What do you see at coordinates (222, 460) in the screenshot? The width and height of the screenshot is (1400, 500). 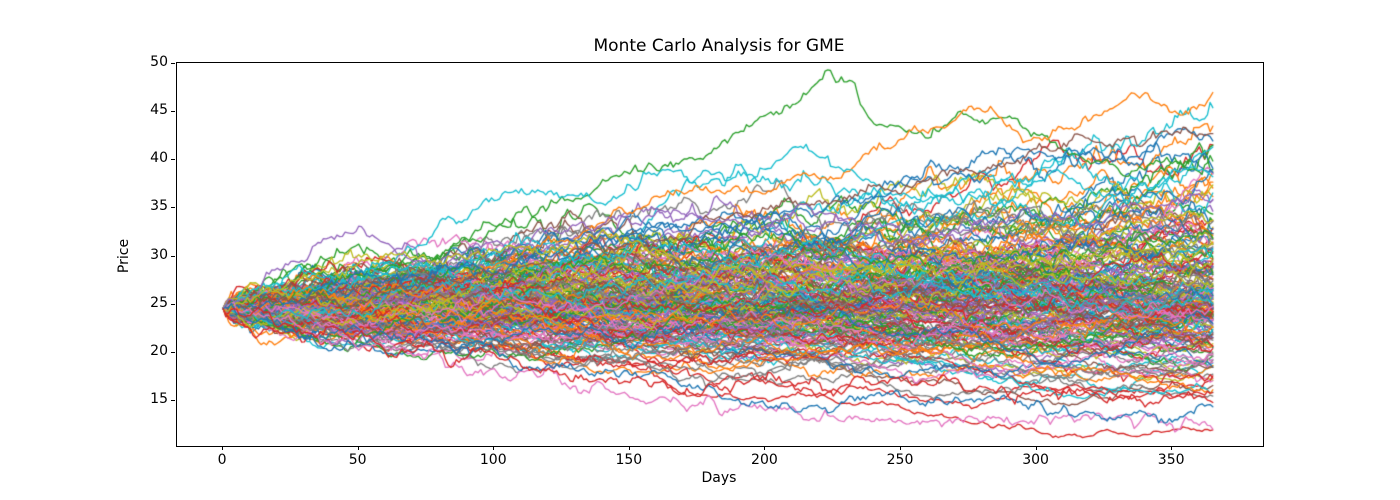 I see `x-tick-label: 0` at bounding box center [222, 460].